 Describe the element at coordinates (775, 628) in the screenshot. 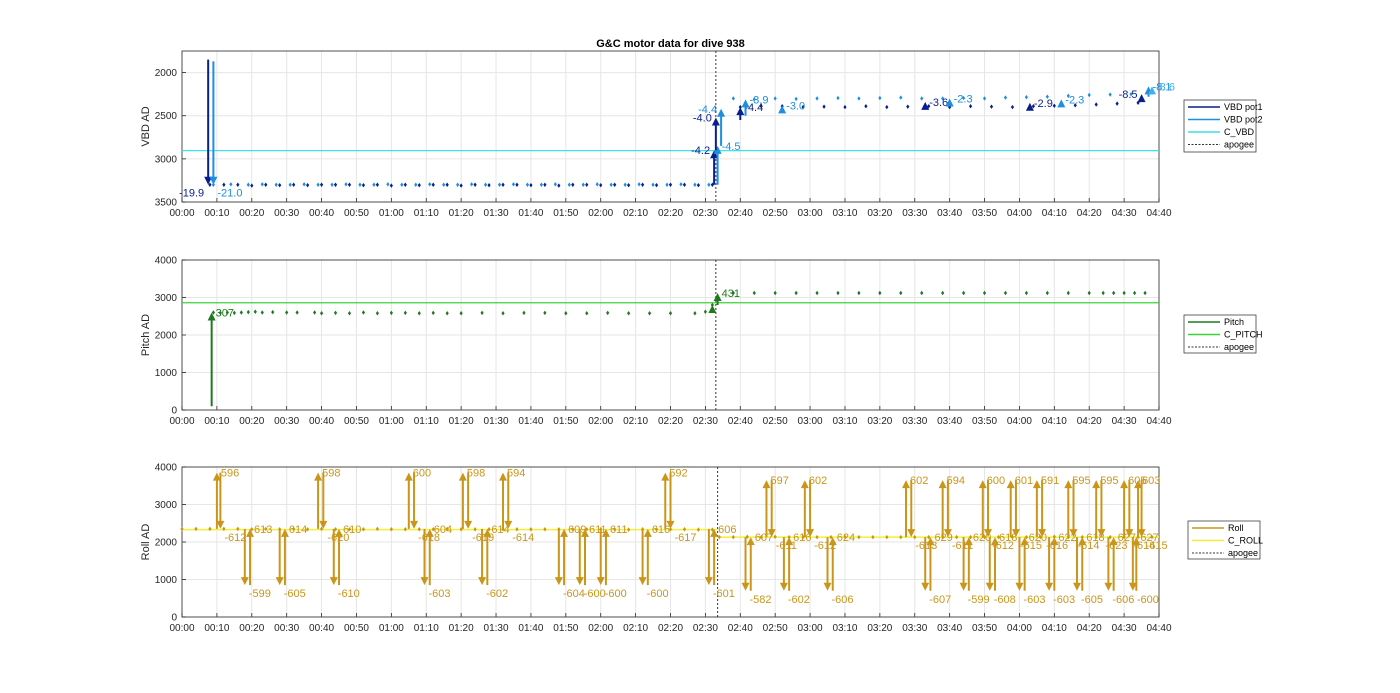

I see `x-tick-label: 02:50` at that location.